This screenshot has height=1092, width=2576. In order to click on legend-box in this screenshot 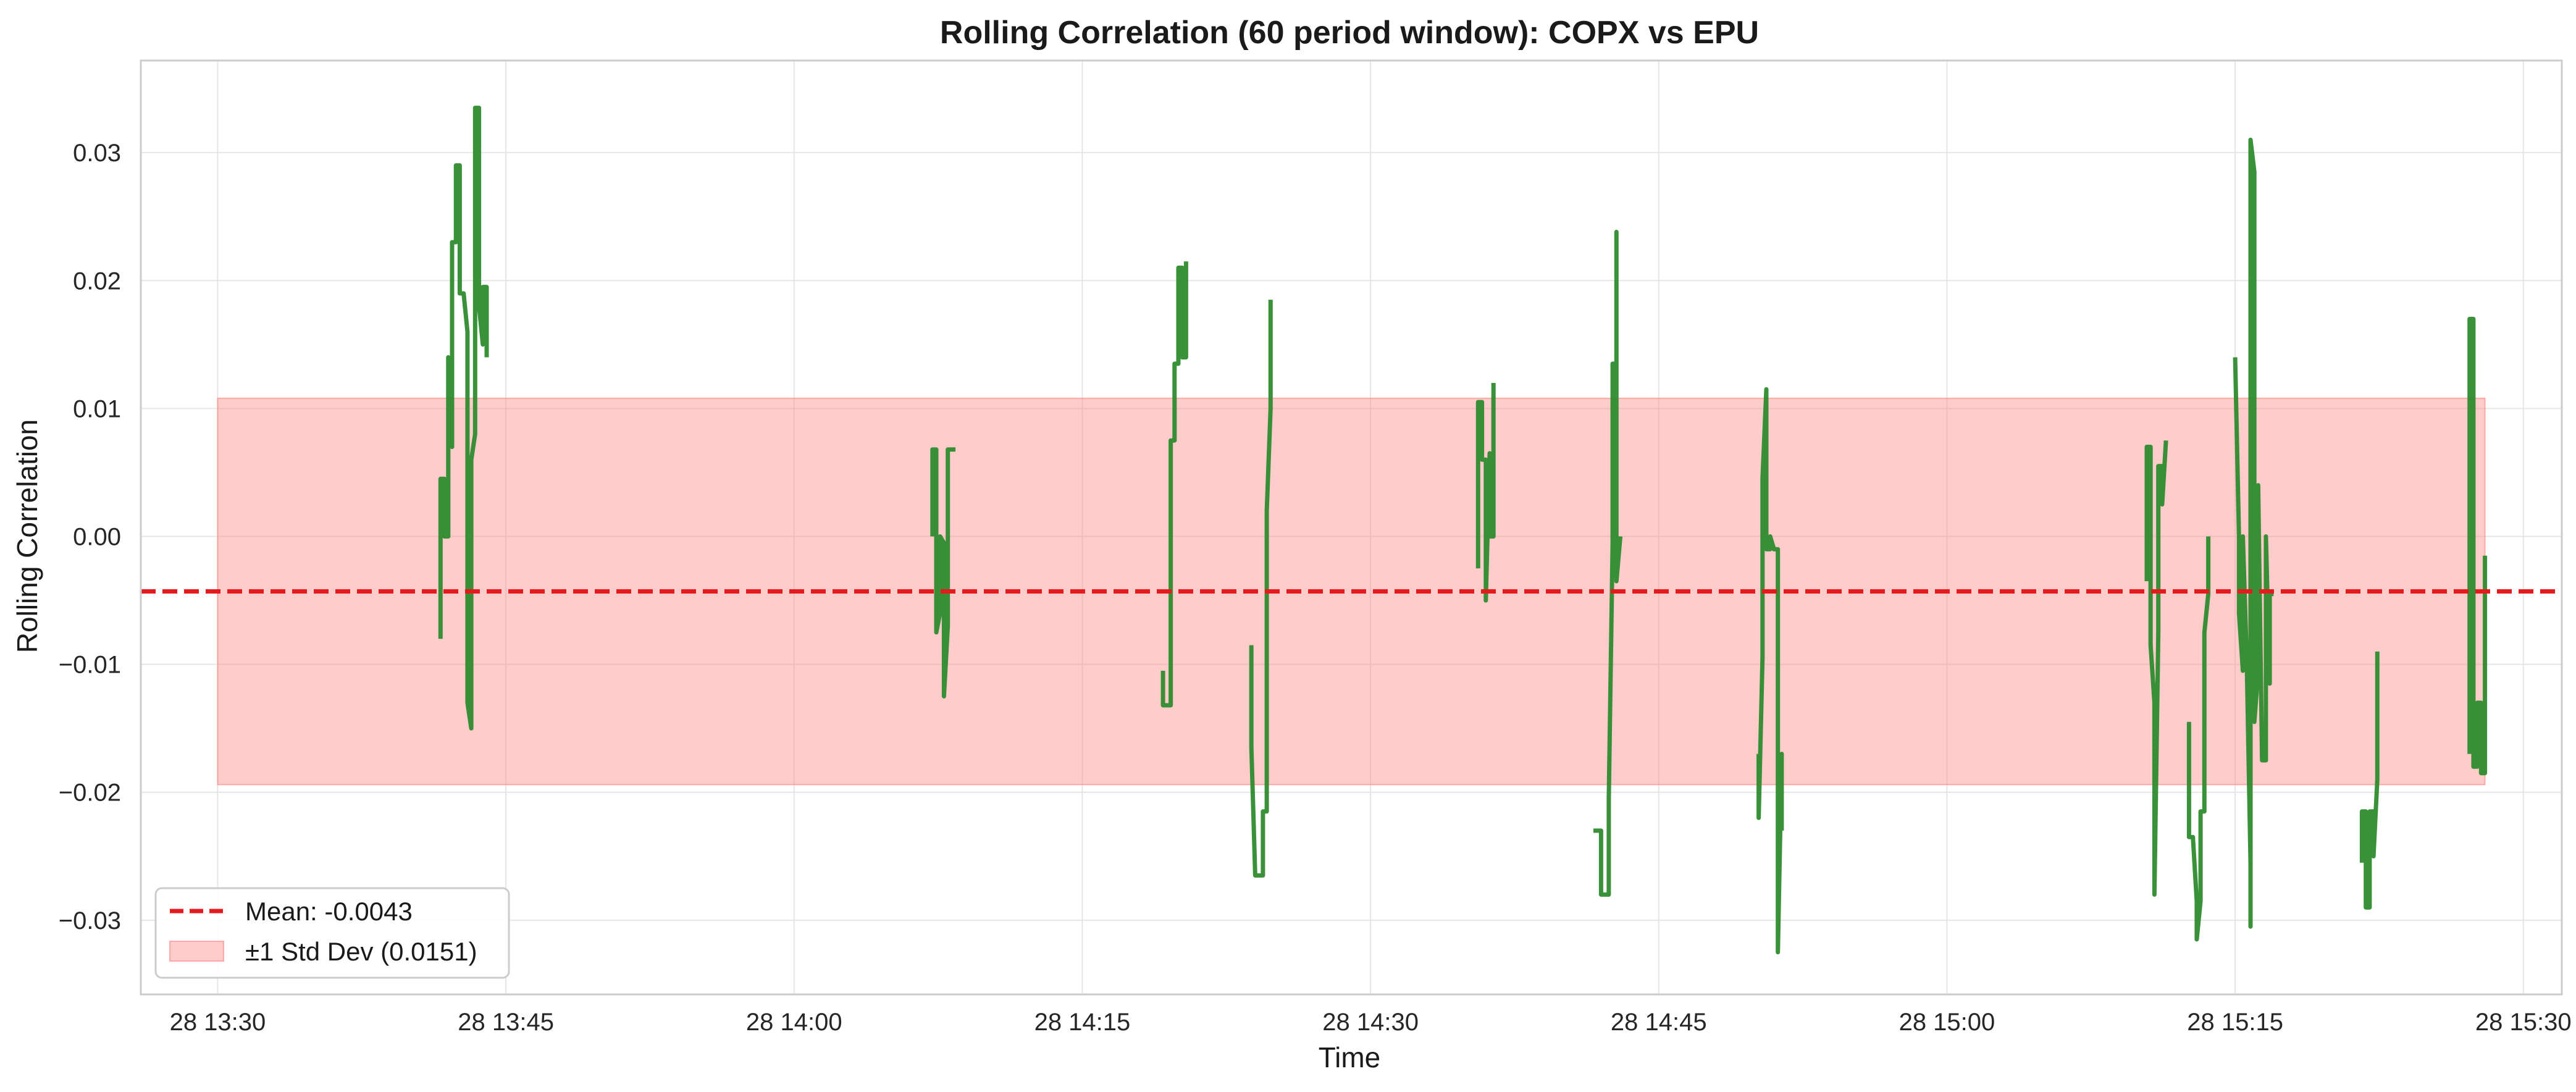, I will do `click(332, 933)`.